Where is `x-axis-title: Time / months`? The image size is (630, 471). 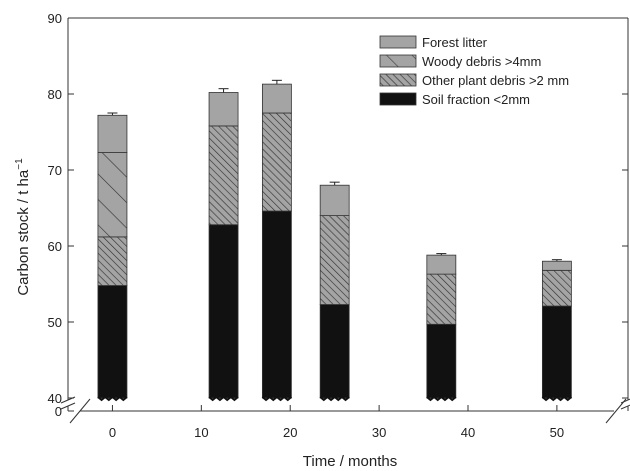
x-axis-title: Time / months is located at coordinates (350, 461).